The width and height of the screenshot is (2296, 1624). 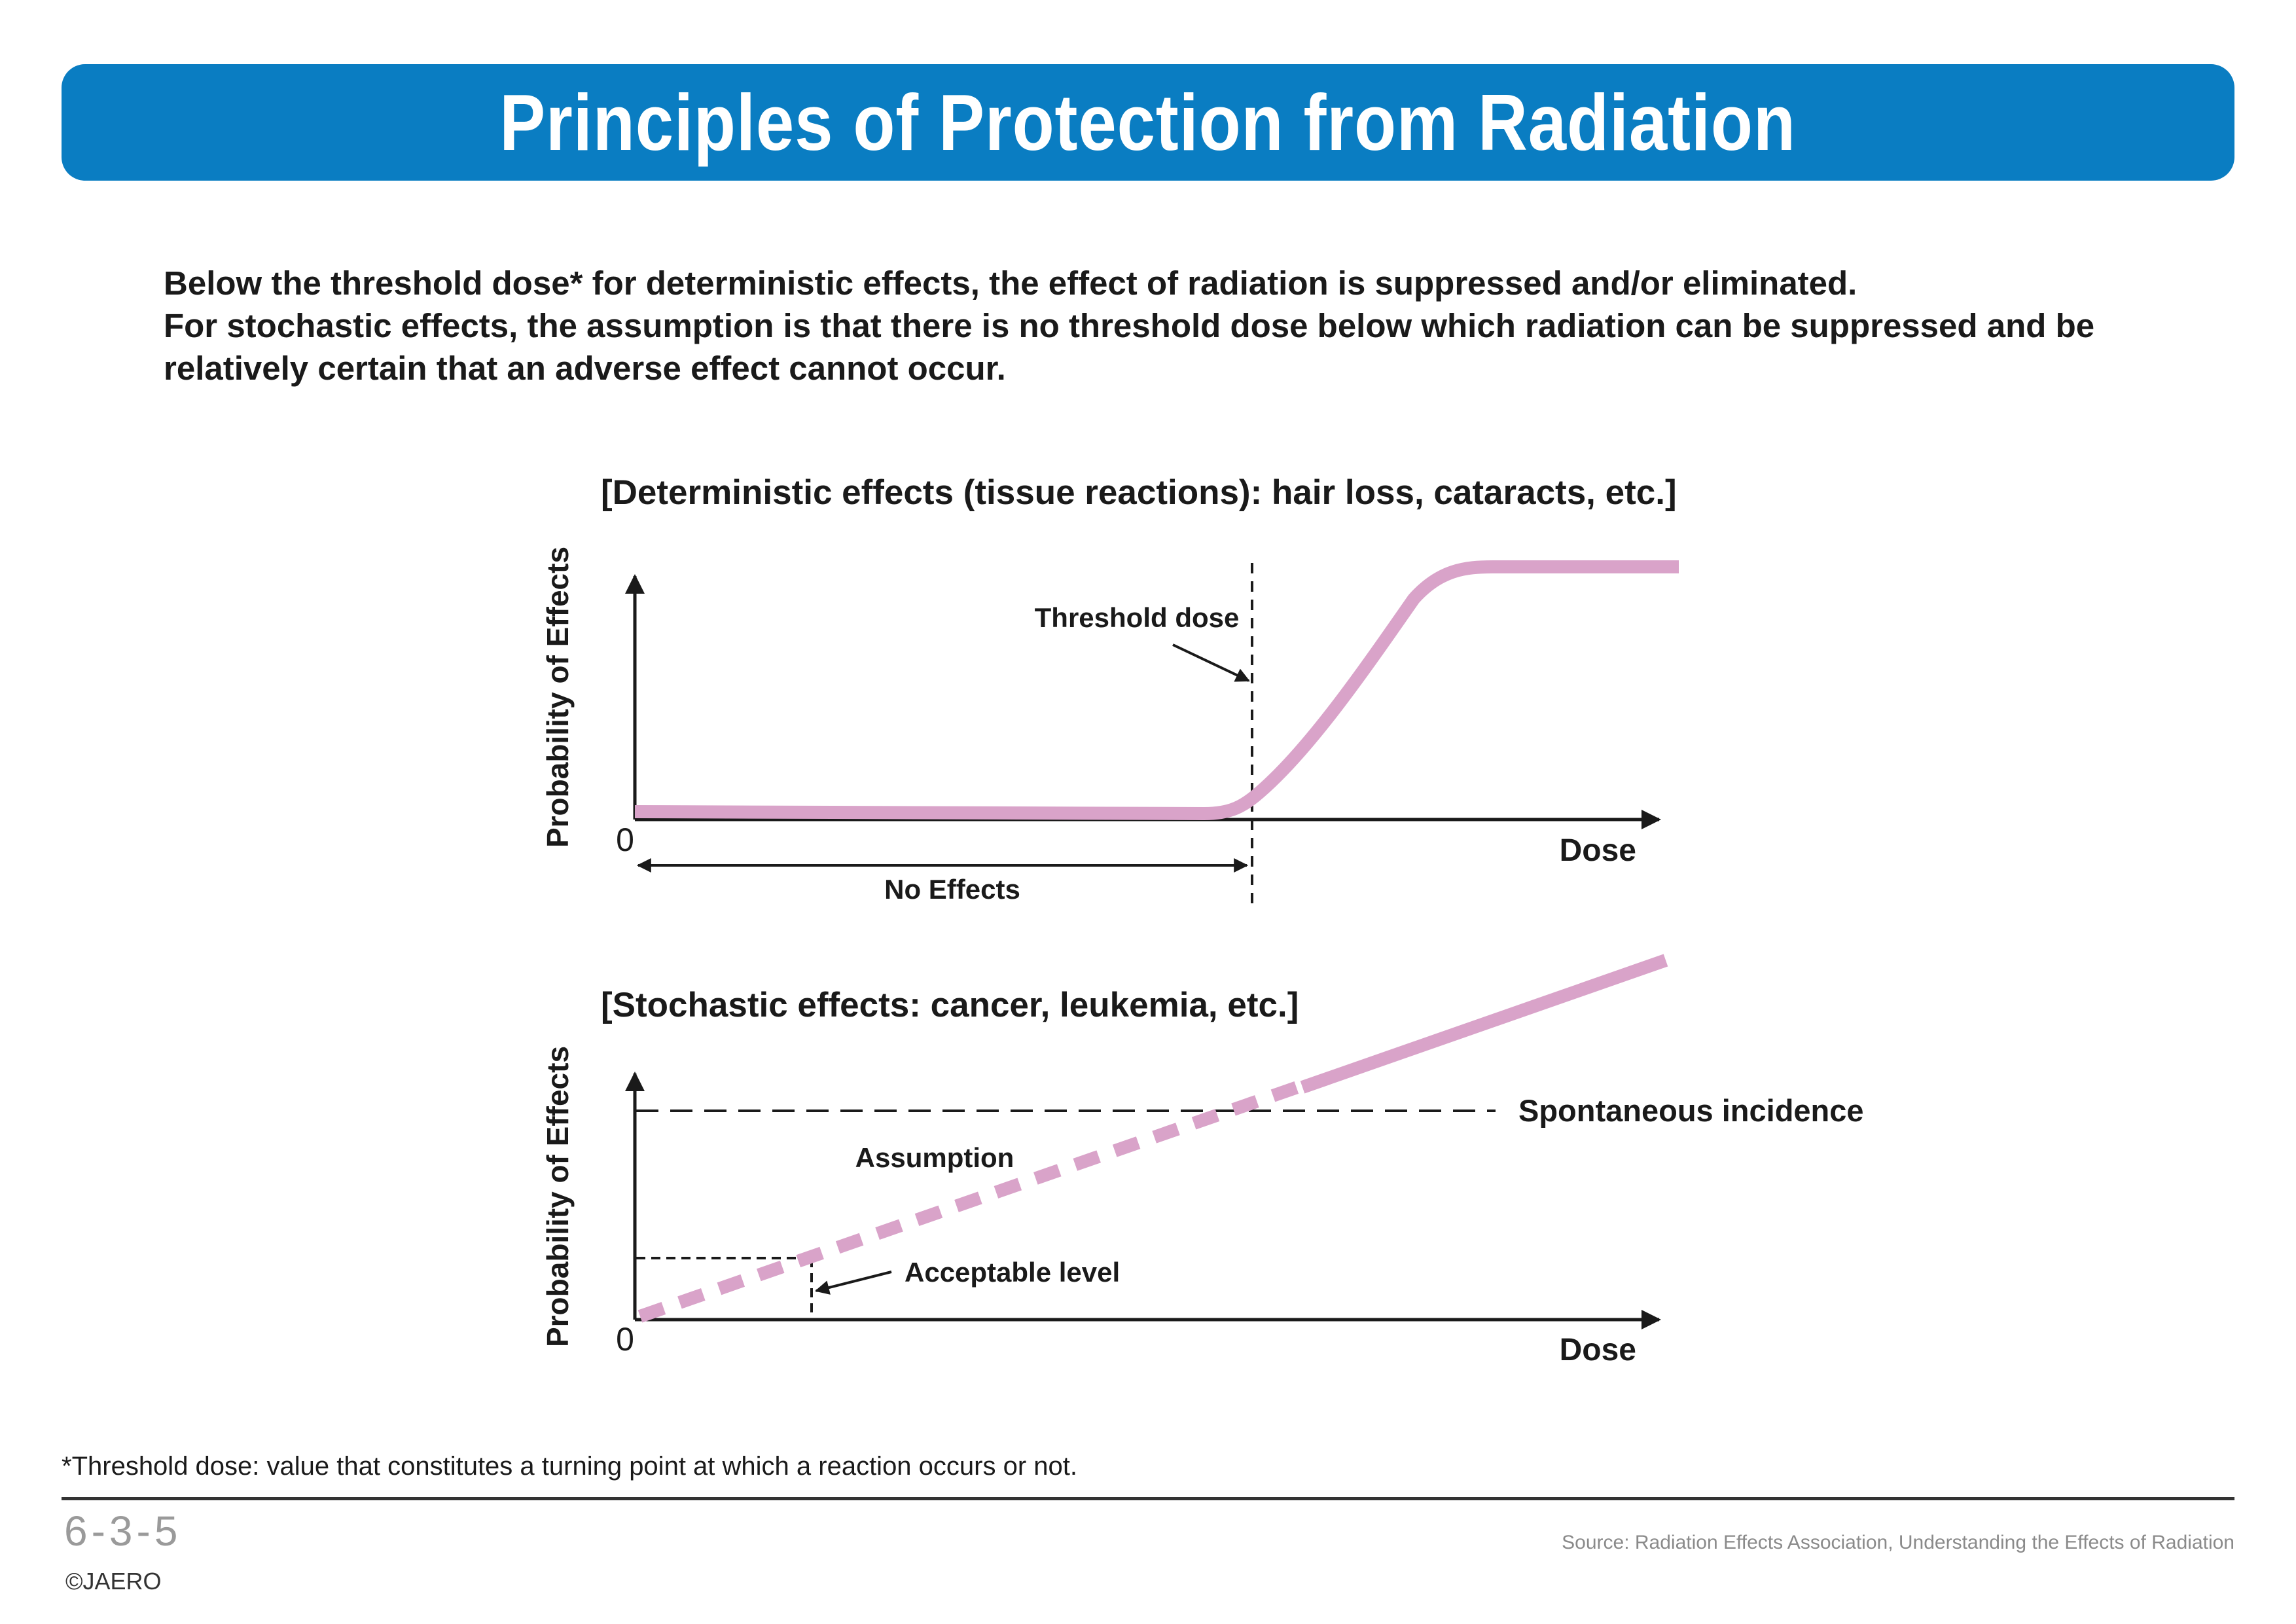 What do you see at coordinates (123, 1531) in the screenshot?
I see `page-number: 6-3-5` at bounding box center [123, 1531].